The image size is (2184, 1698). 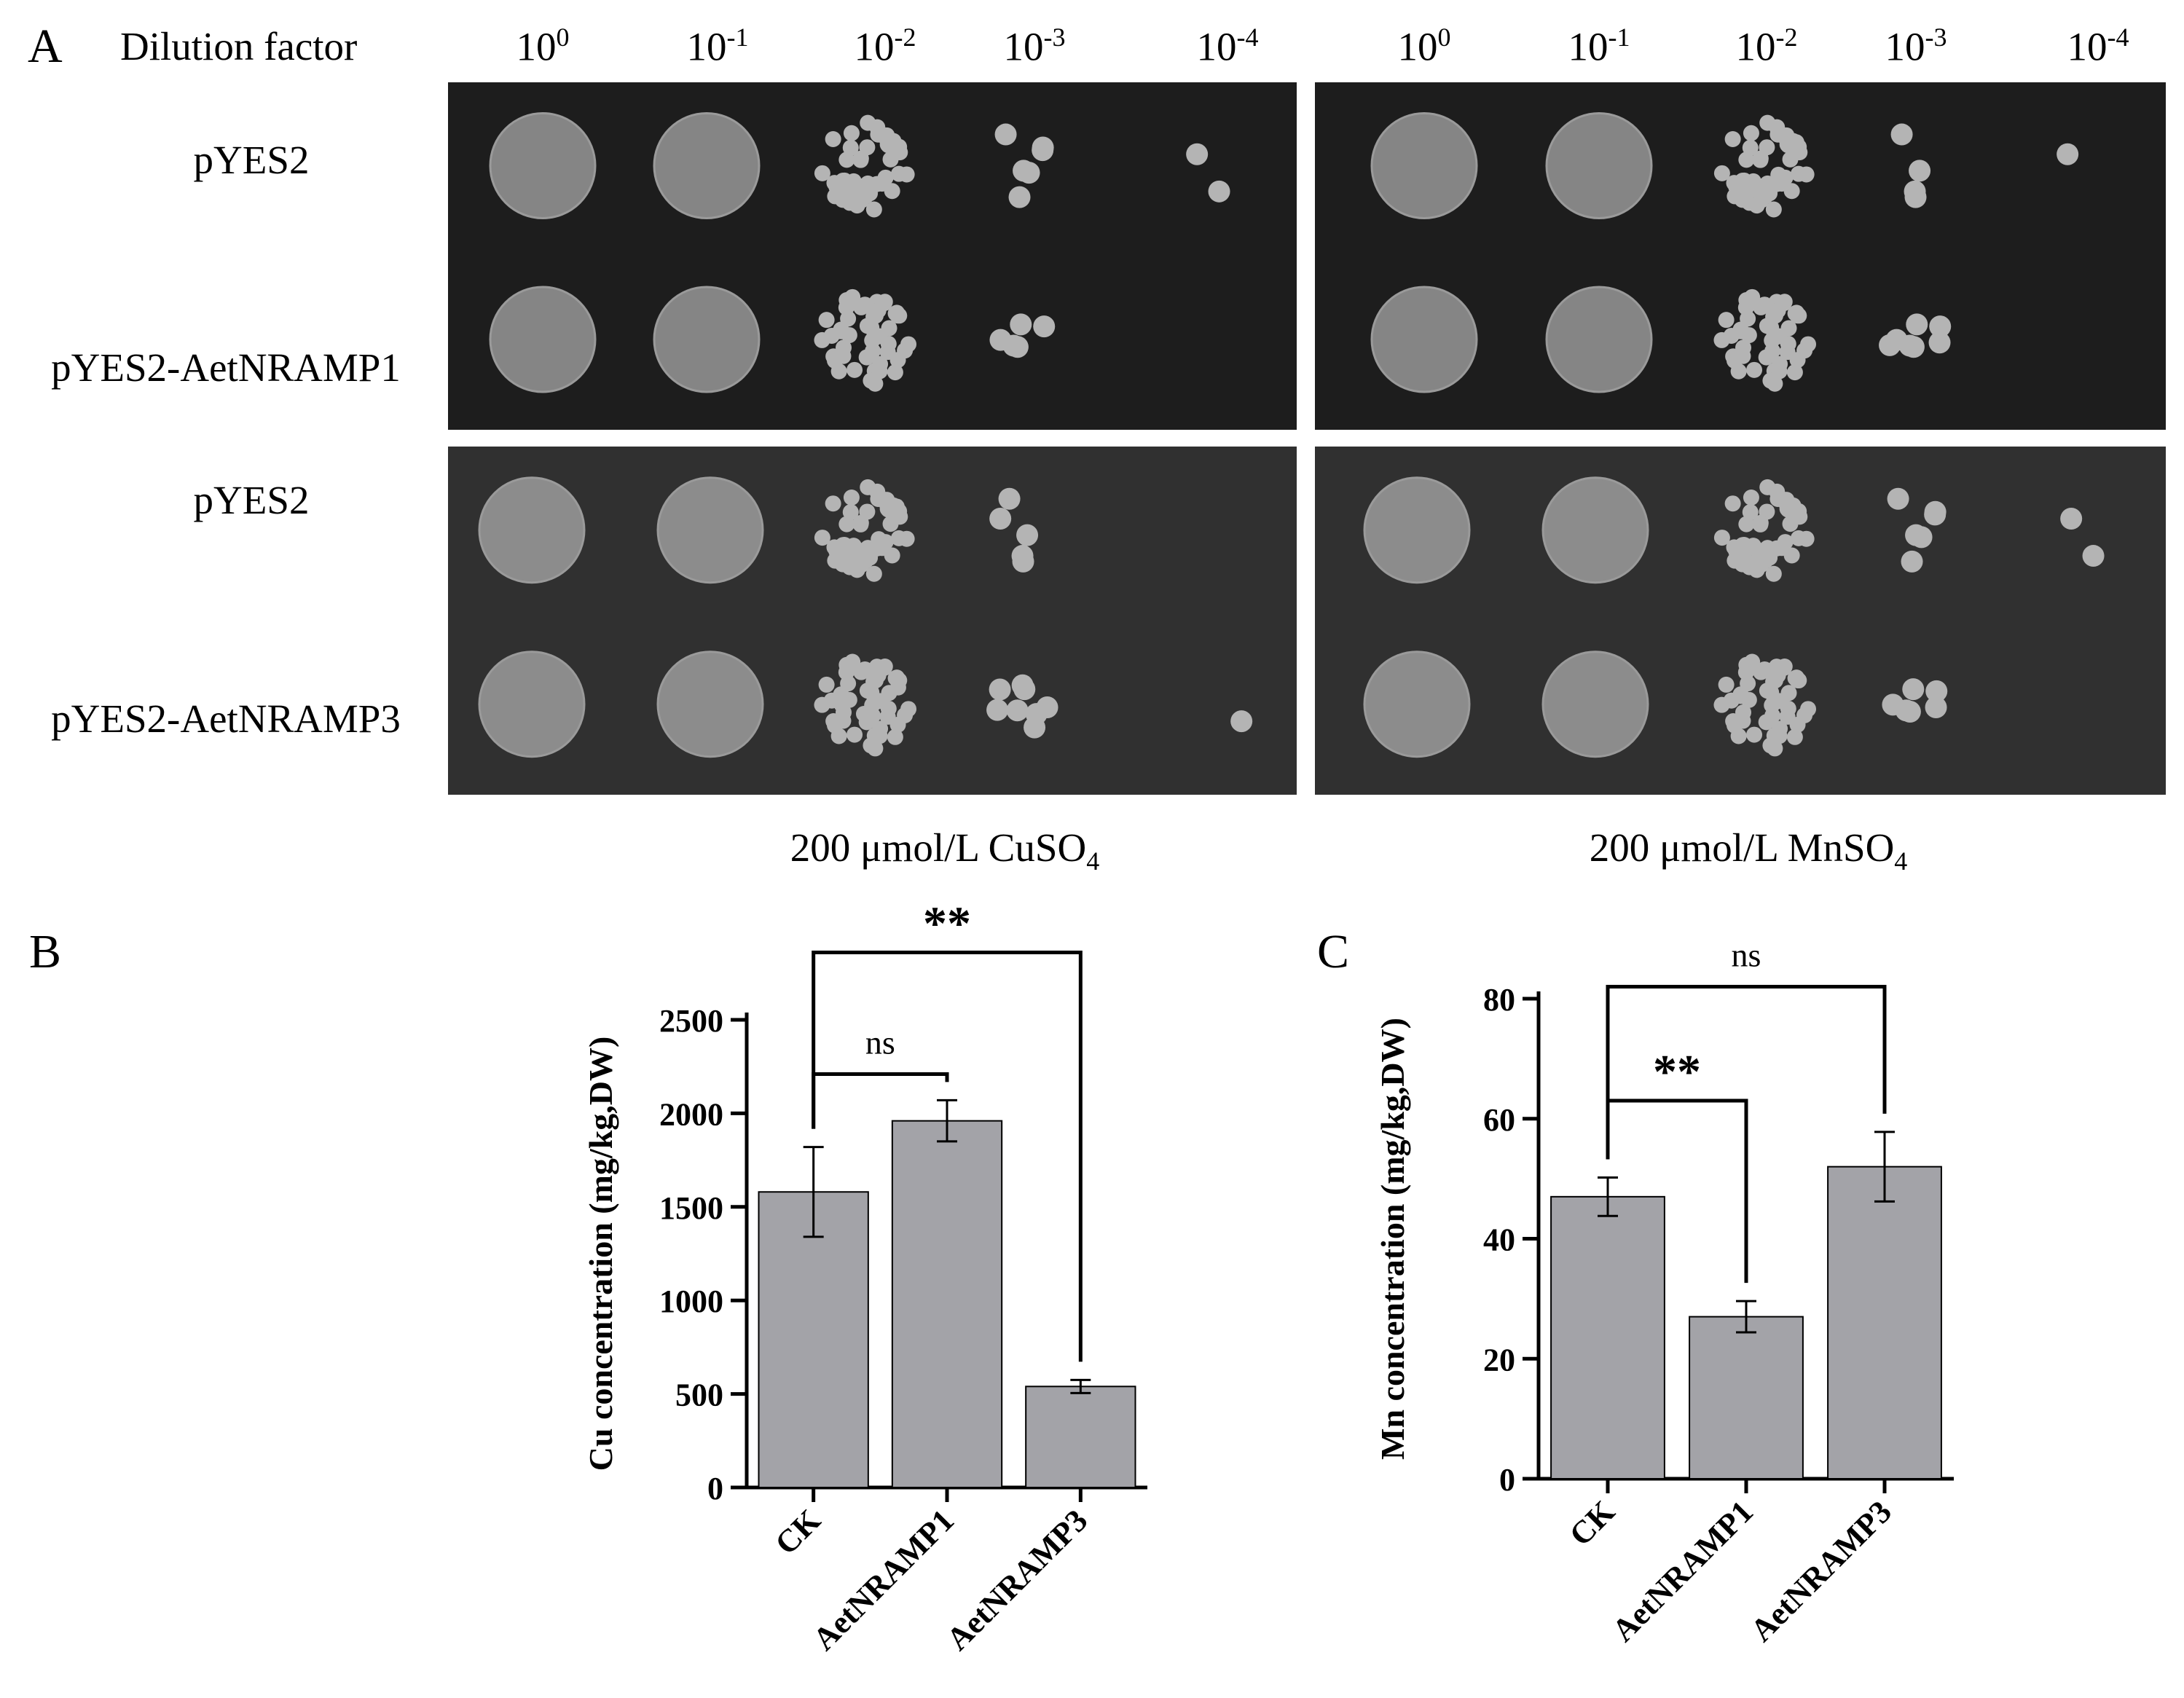 What do you see at coordinates (1740, 621) in the screenshot?
I see `plate-bottom-right` at bounding box center [1740, 621].